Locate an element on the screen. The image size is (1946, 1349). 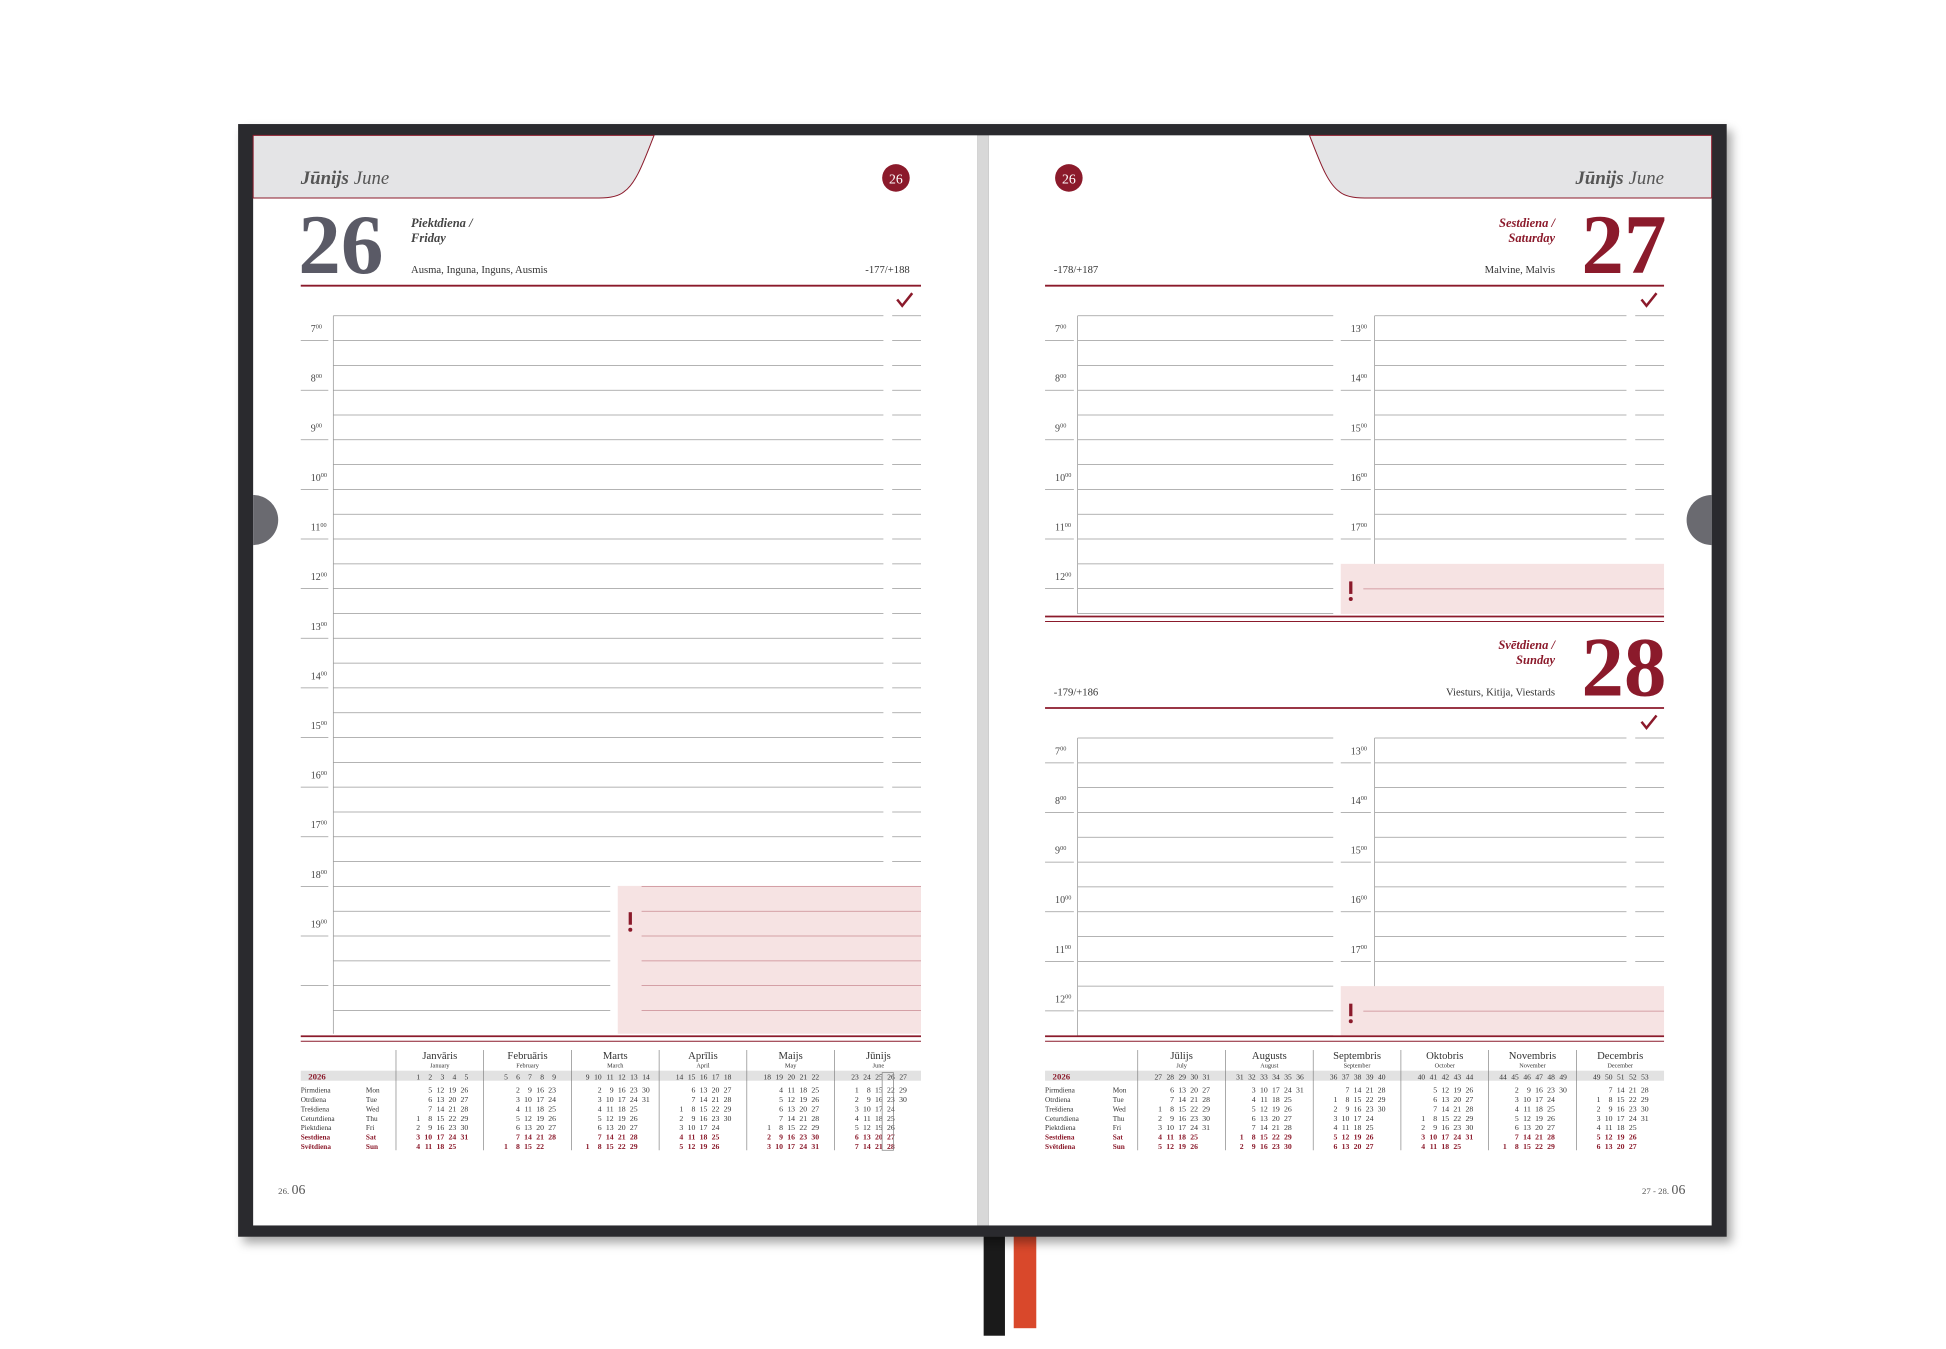
month-name-en: February is located at coordinates (527, 1066).